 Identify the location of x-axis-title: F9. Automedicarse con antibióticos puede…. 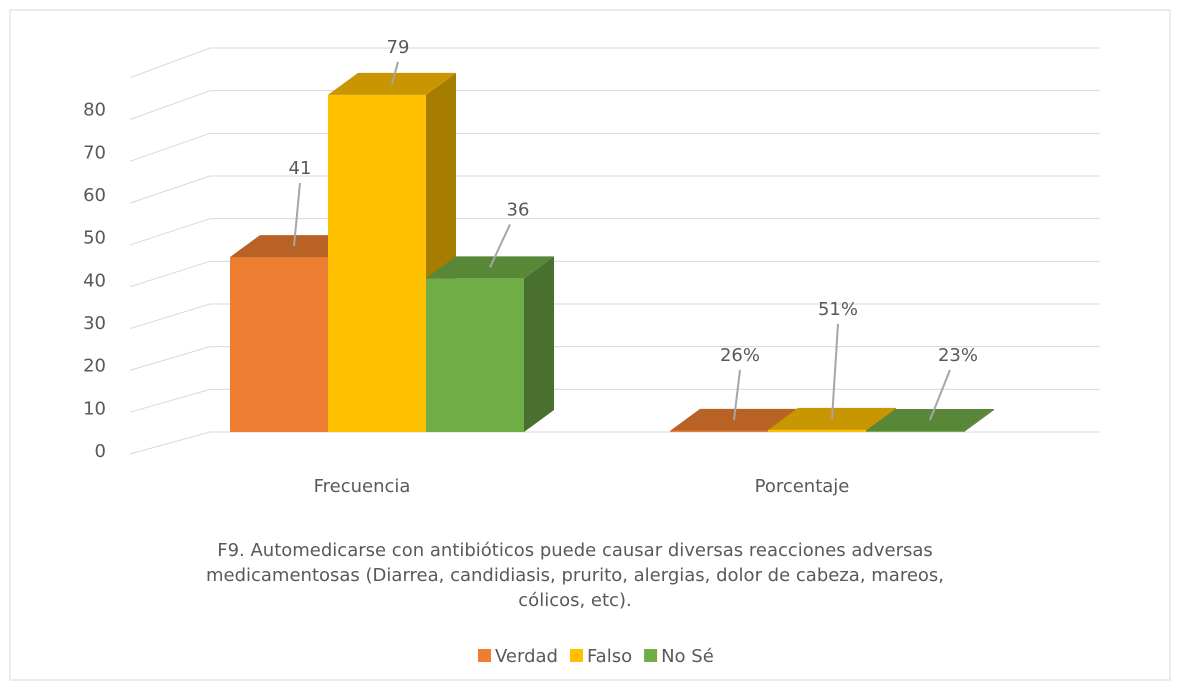
(575, 575).